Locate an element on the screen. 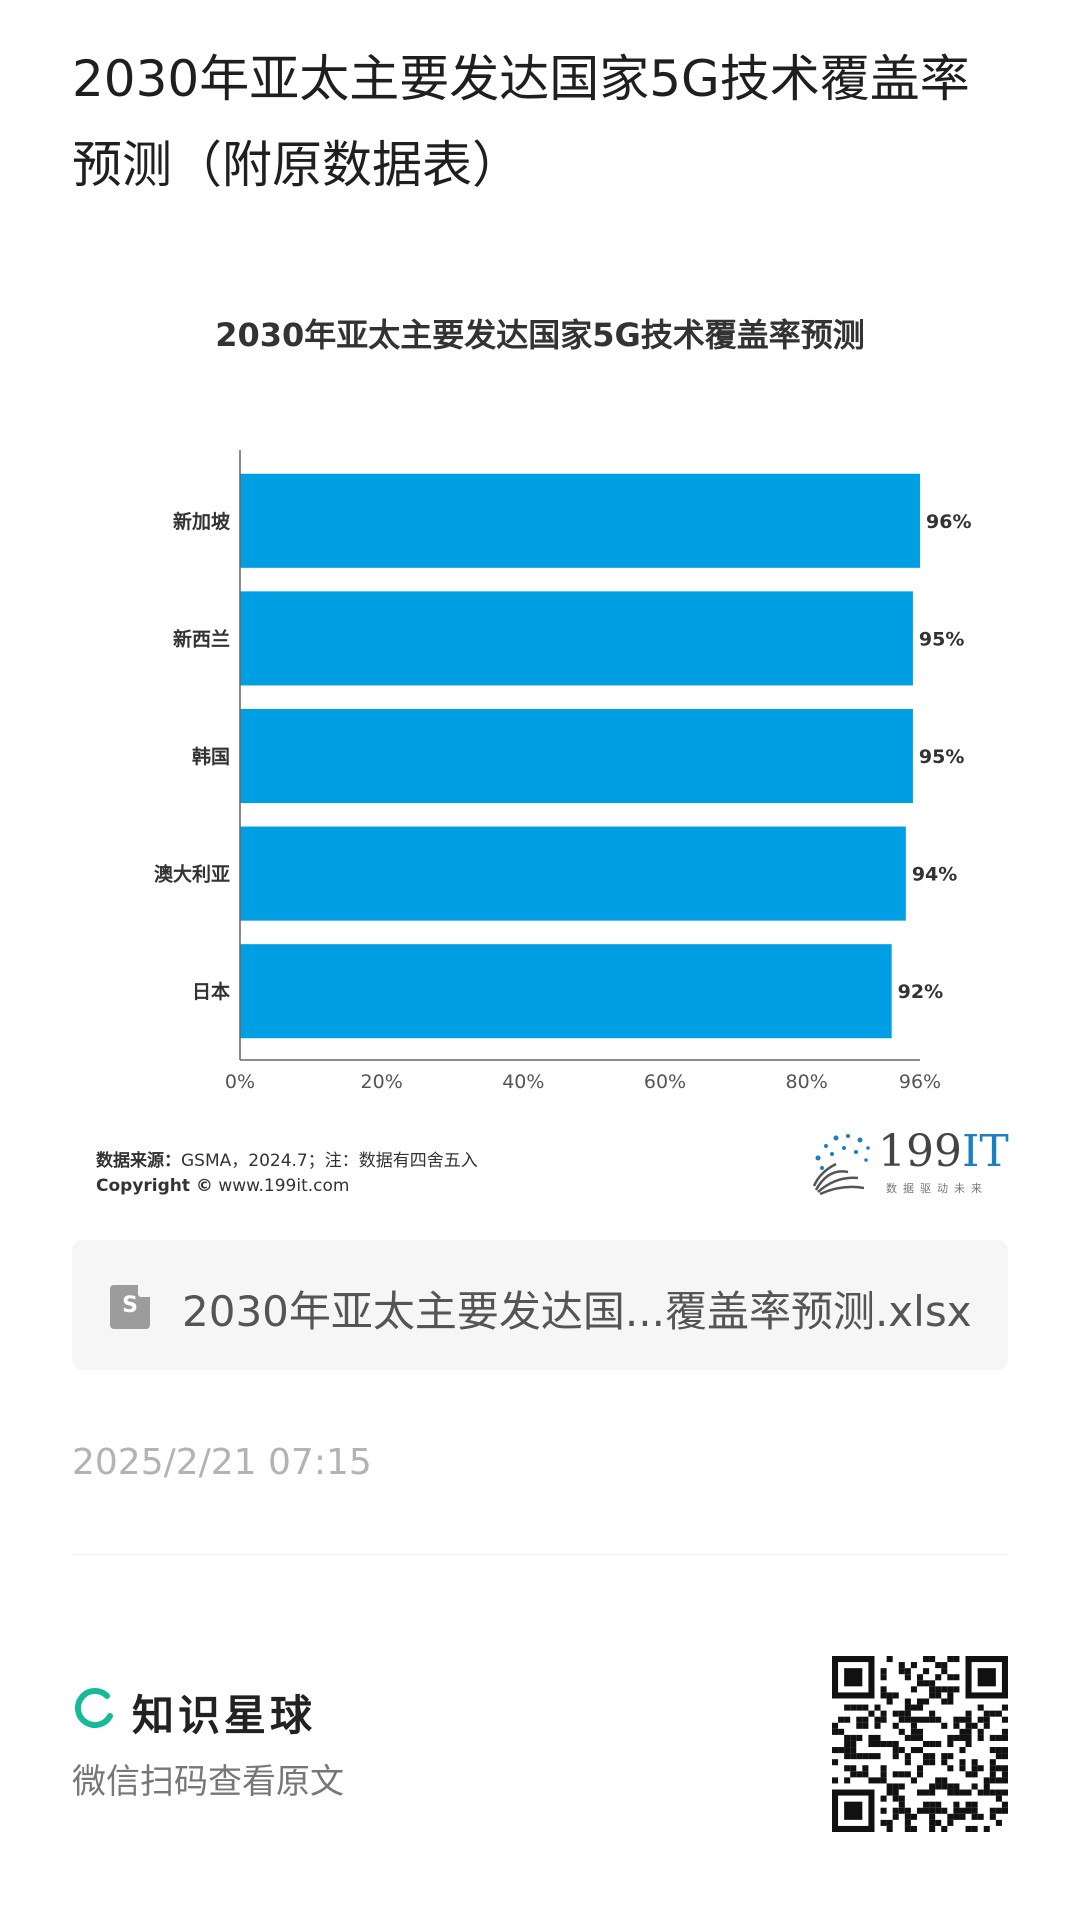 The width and height of the screenshot is (1080, 1920). x-tick-label: 0% is located at coordinates (240, 1082).